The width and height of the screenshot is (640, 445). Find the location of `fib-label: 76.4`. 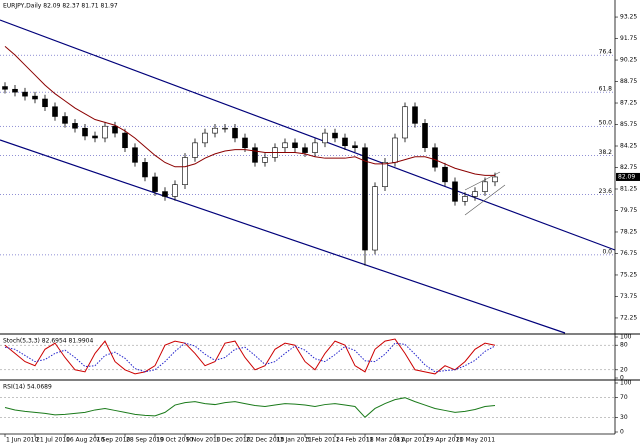

fib-label: 76.4 is located at coordinates (606, 52).